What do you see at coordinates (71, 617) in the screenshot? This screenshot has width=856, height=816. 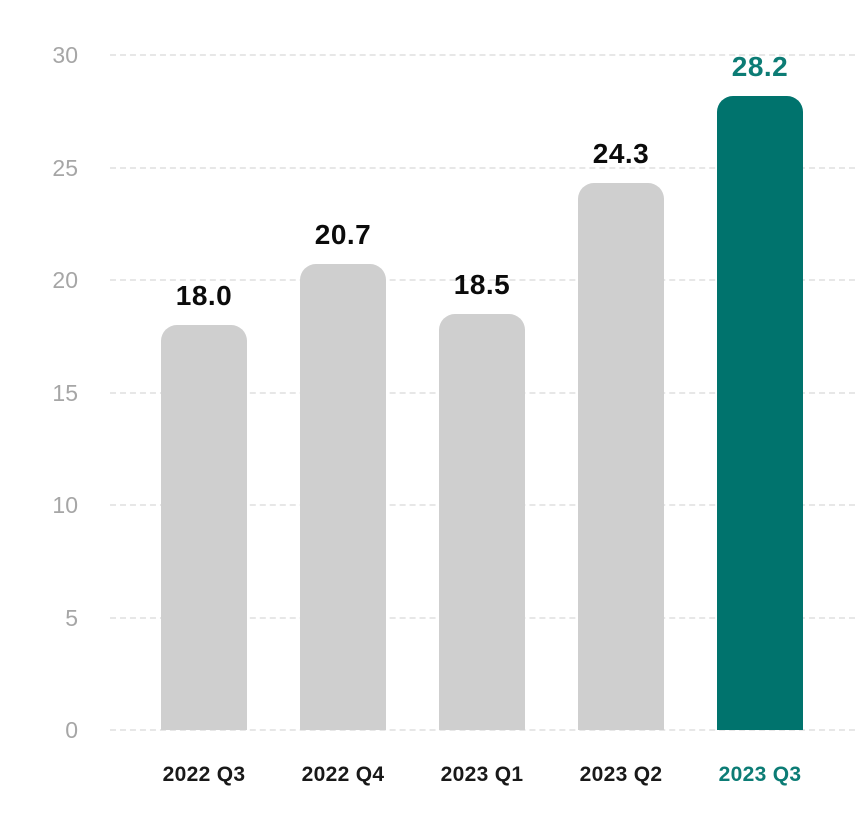 I see `y-tick-label: 5` at bounding box center [71, 617].